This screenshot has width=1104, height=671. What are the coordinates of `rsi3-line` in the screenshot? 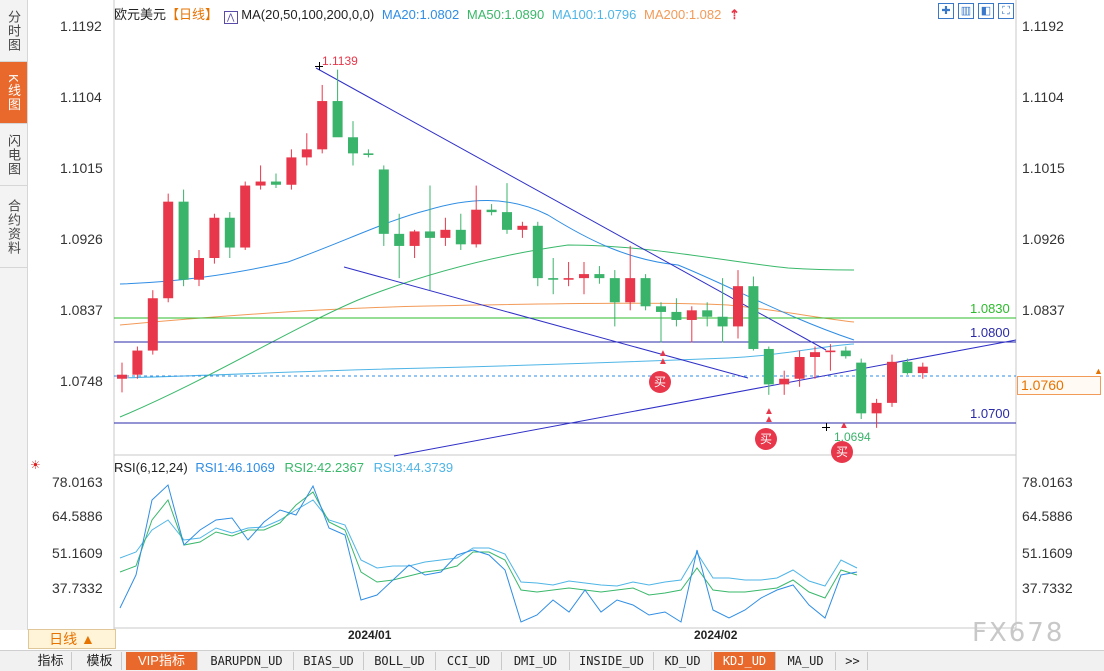 It's located at (488, 543).